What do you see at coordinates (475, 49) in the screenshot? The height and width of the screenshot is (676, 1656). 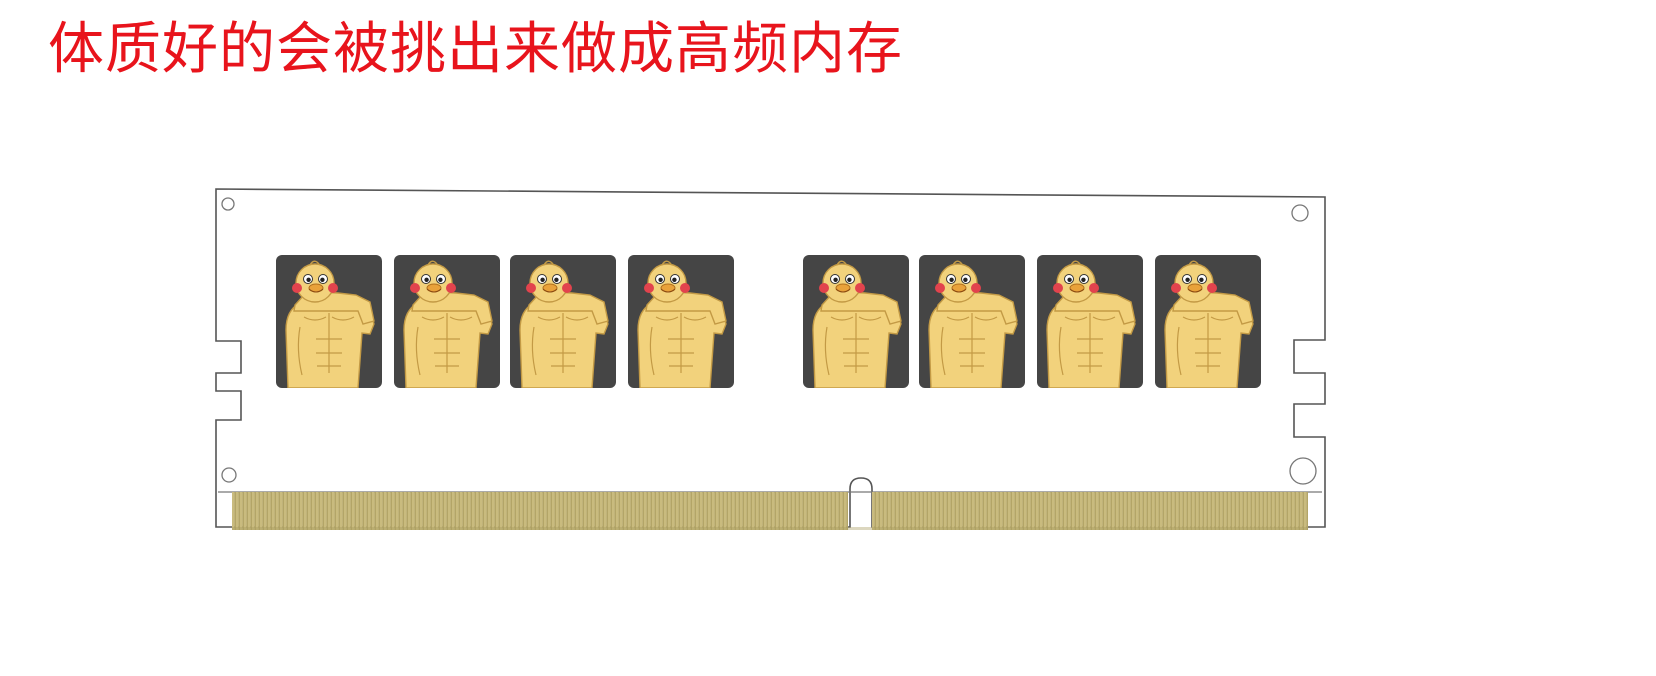 I see `page-title: 体质好的会被挑出来做成高频内存` at bounding box center [475, 49].